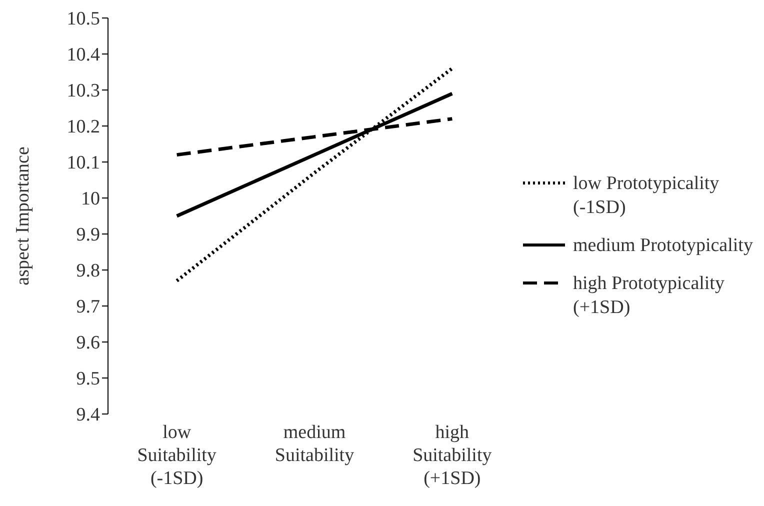  Describe the element at coordinates (649, 296) in the screenshot. I see `legend-label: high Prototypicality (+1SD)` at that location.